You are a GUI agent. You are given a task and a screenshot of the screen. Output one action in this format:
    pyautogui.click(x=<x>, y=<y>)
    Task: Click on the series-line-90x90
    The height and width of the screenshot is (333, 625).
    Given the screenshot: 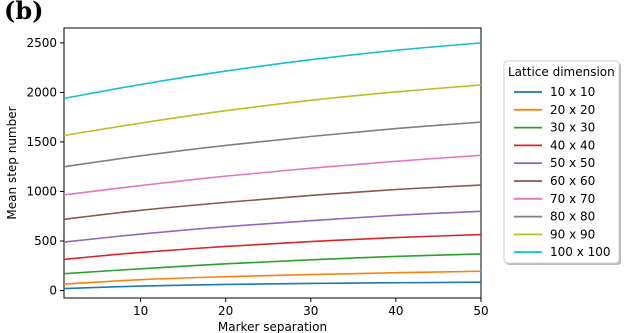 What is the action you would take?
    pyautogui.click(x=272, y=110)
    